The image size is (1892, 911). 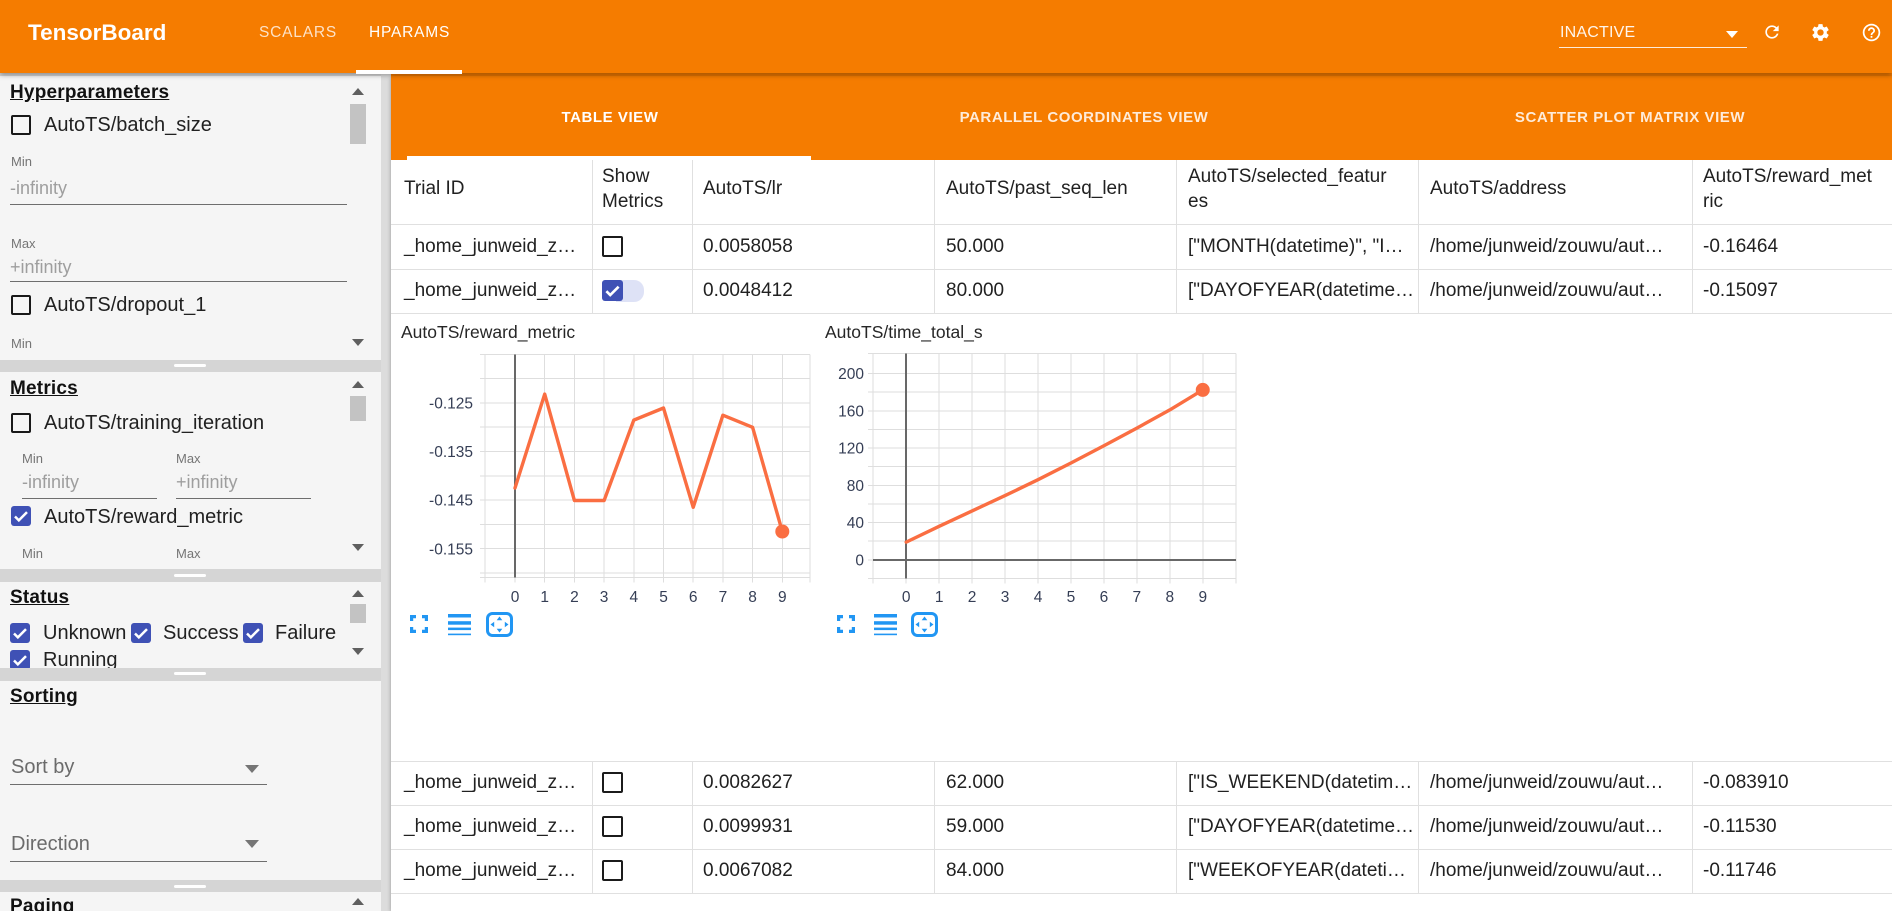 What do you see at coordinates (856, 523) in the screenshot?
I see `svg-text: 40` at bounding box center [856, 523].